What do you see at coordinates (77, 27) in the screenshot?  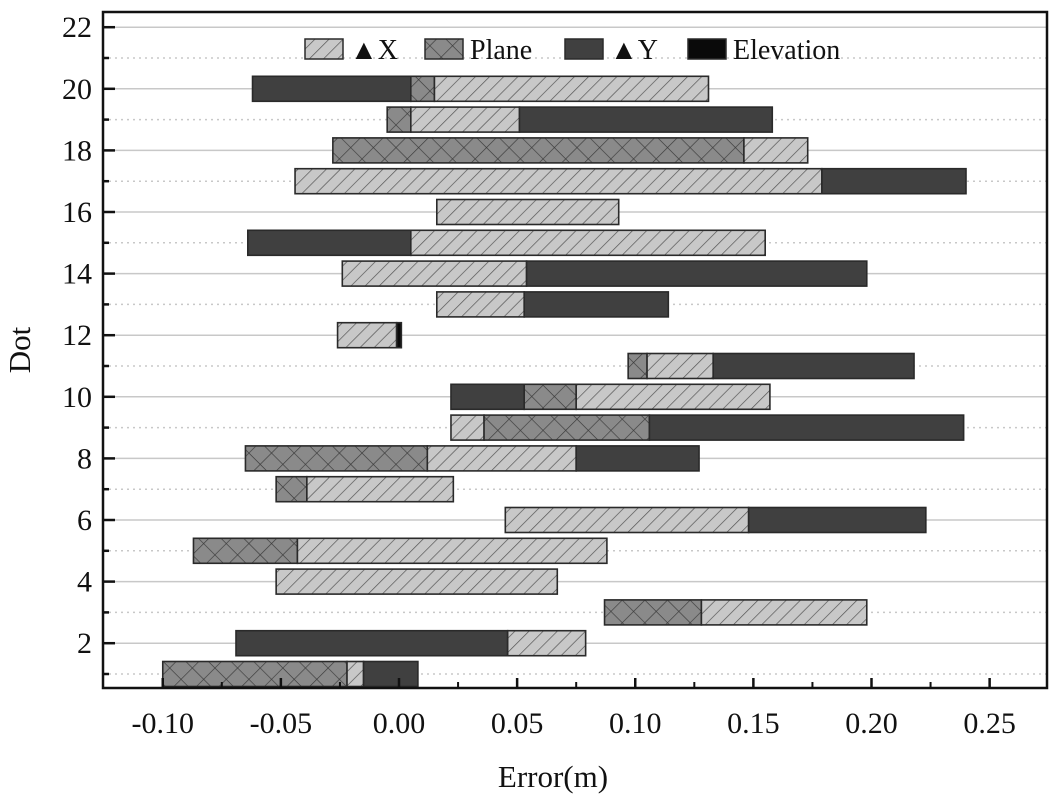 I see `y-tick-label: 22` at bounding box center [77, 27].